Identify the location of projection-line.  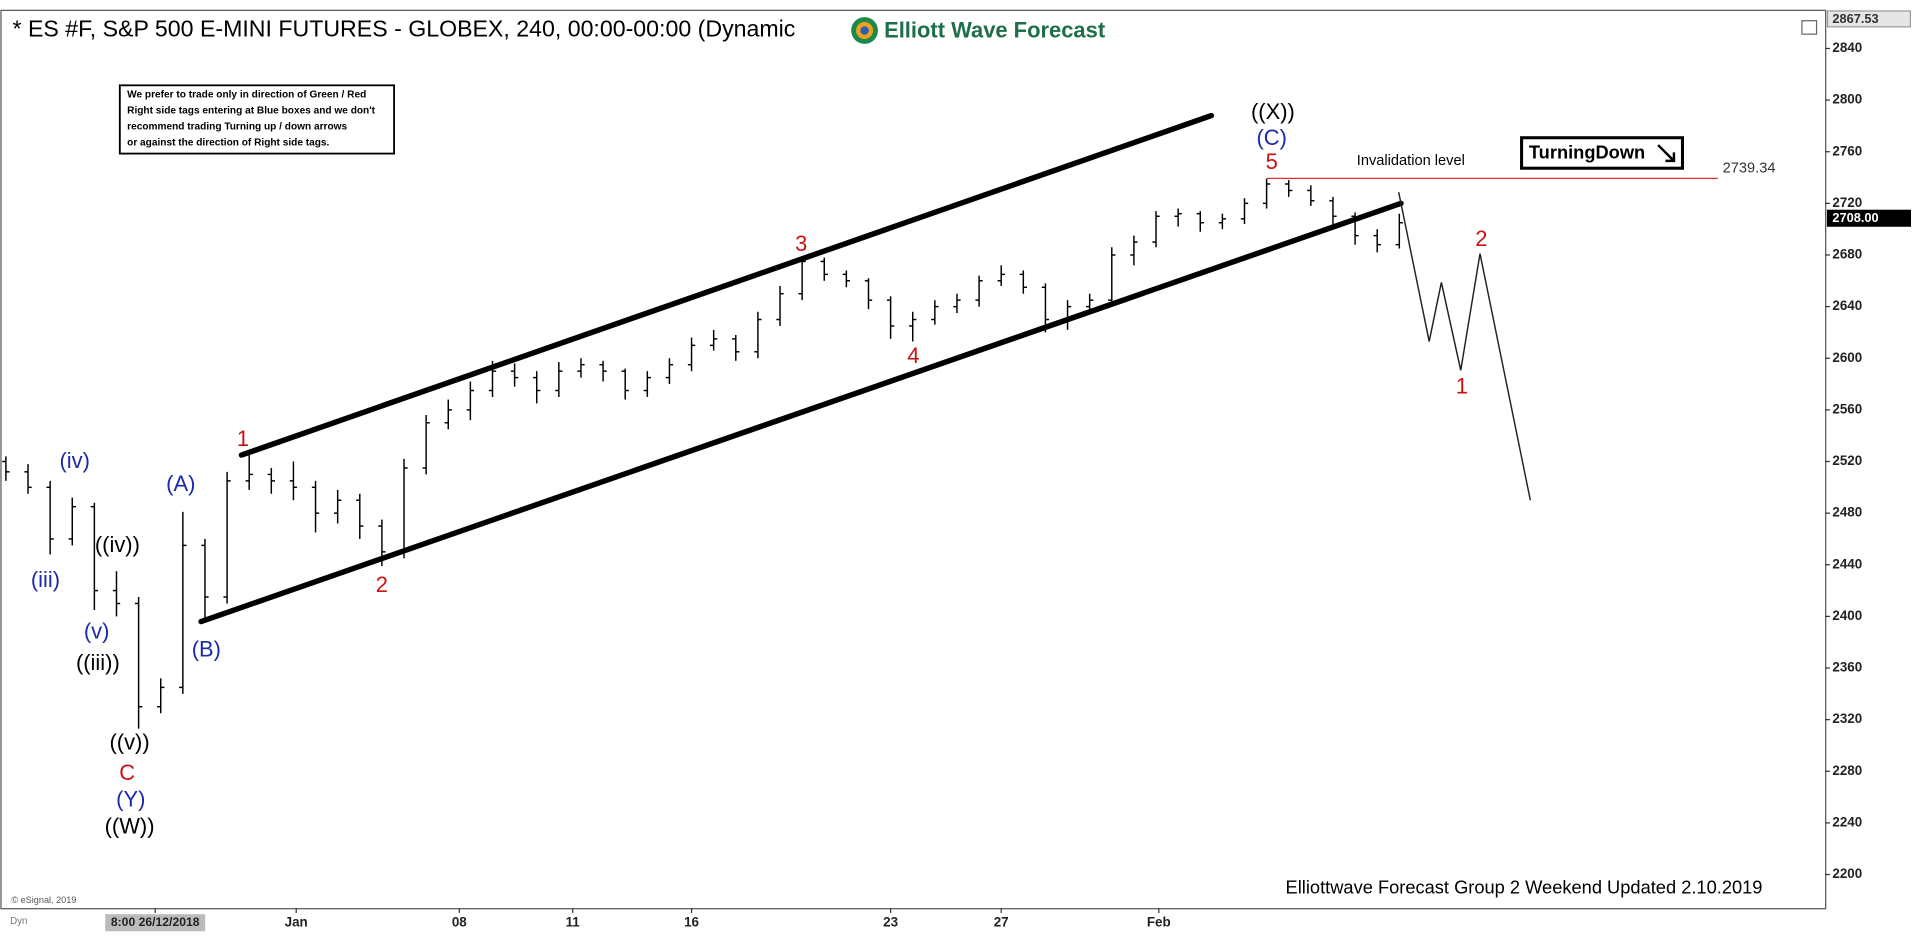
(1464, 346).